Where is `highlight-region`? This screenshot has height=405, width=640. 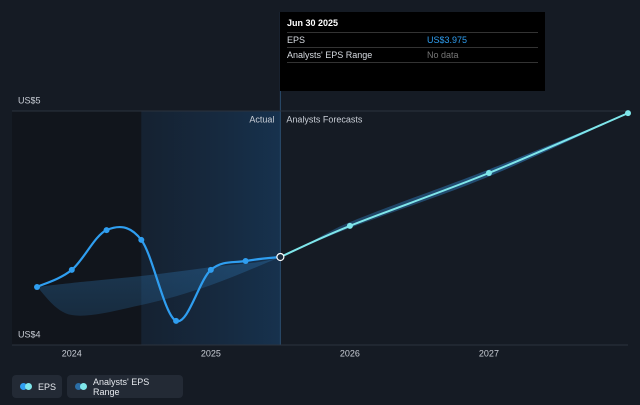 highlight-region is located at coordinates (211, 228).